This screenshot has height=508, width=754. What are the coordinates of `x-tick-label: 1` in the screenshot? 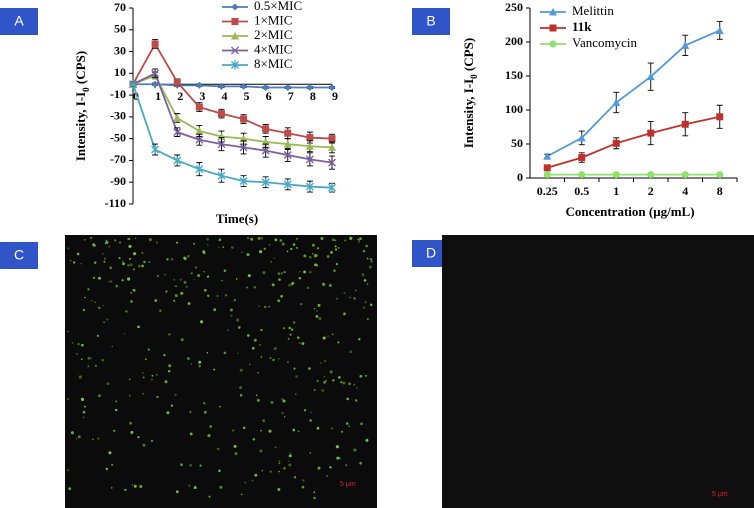 It's located at (616, 191).